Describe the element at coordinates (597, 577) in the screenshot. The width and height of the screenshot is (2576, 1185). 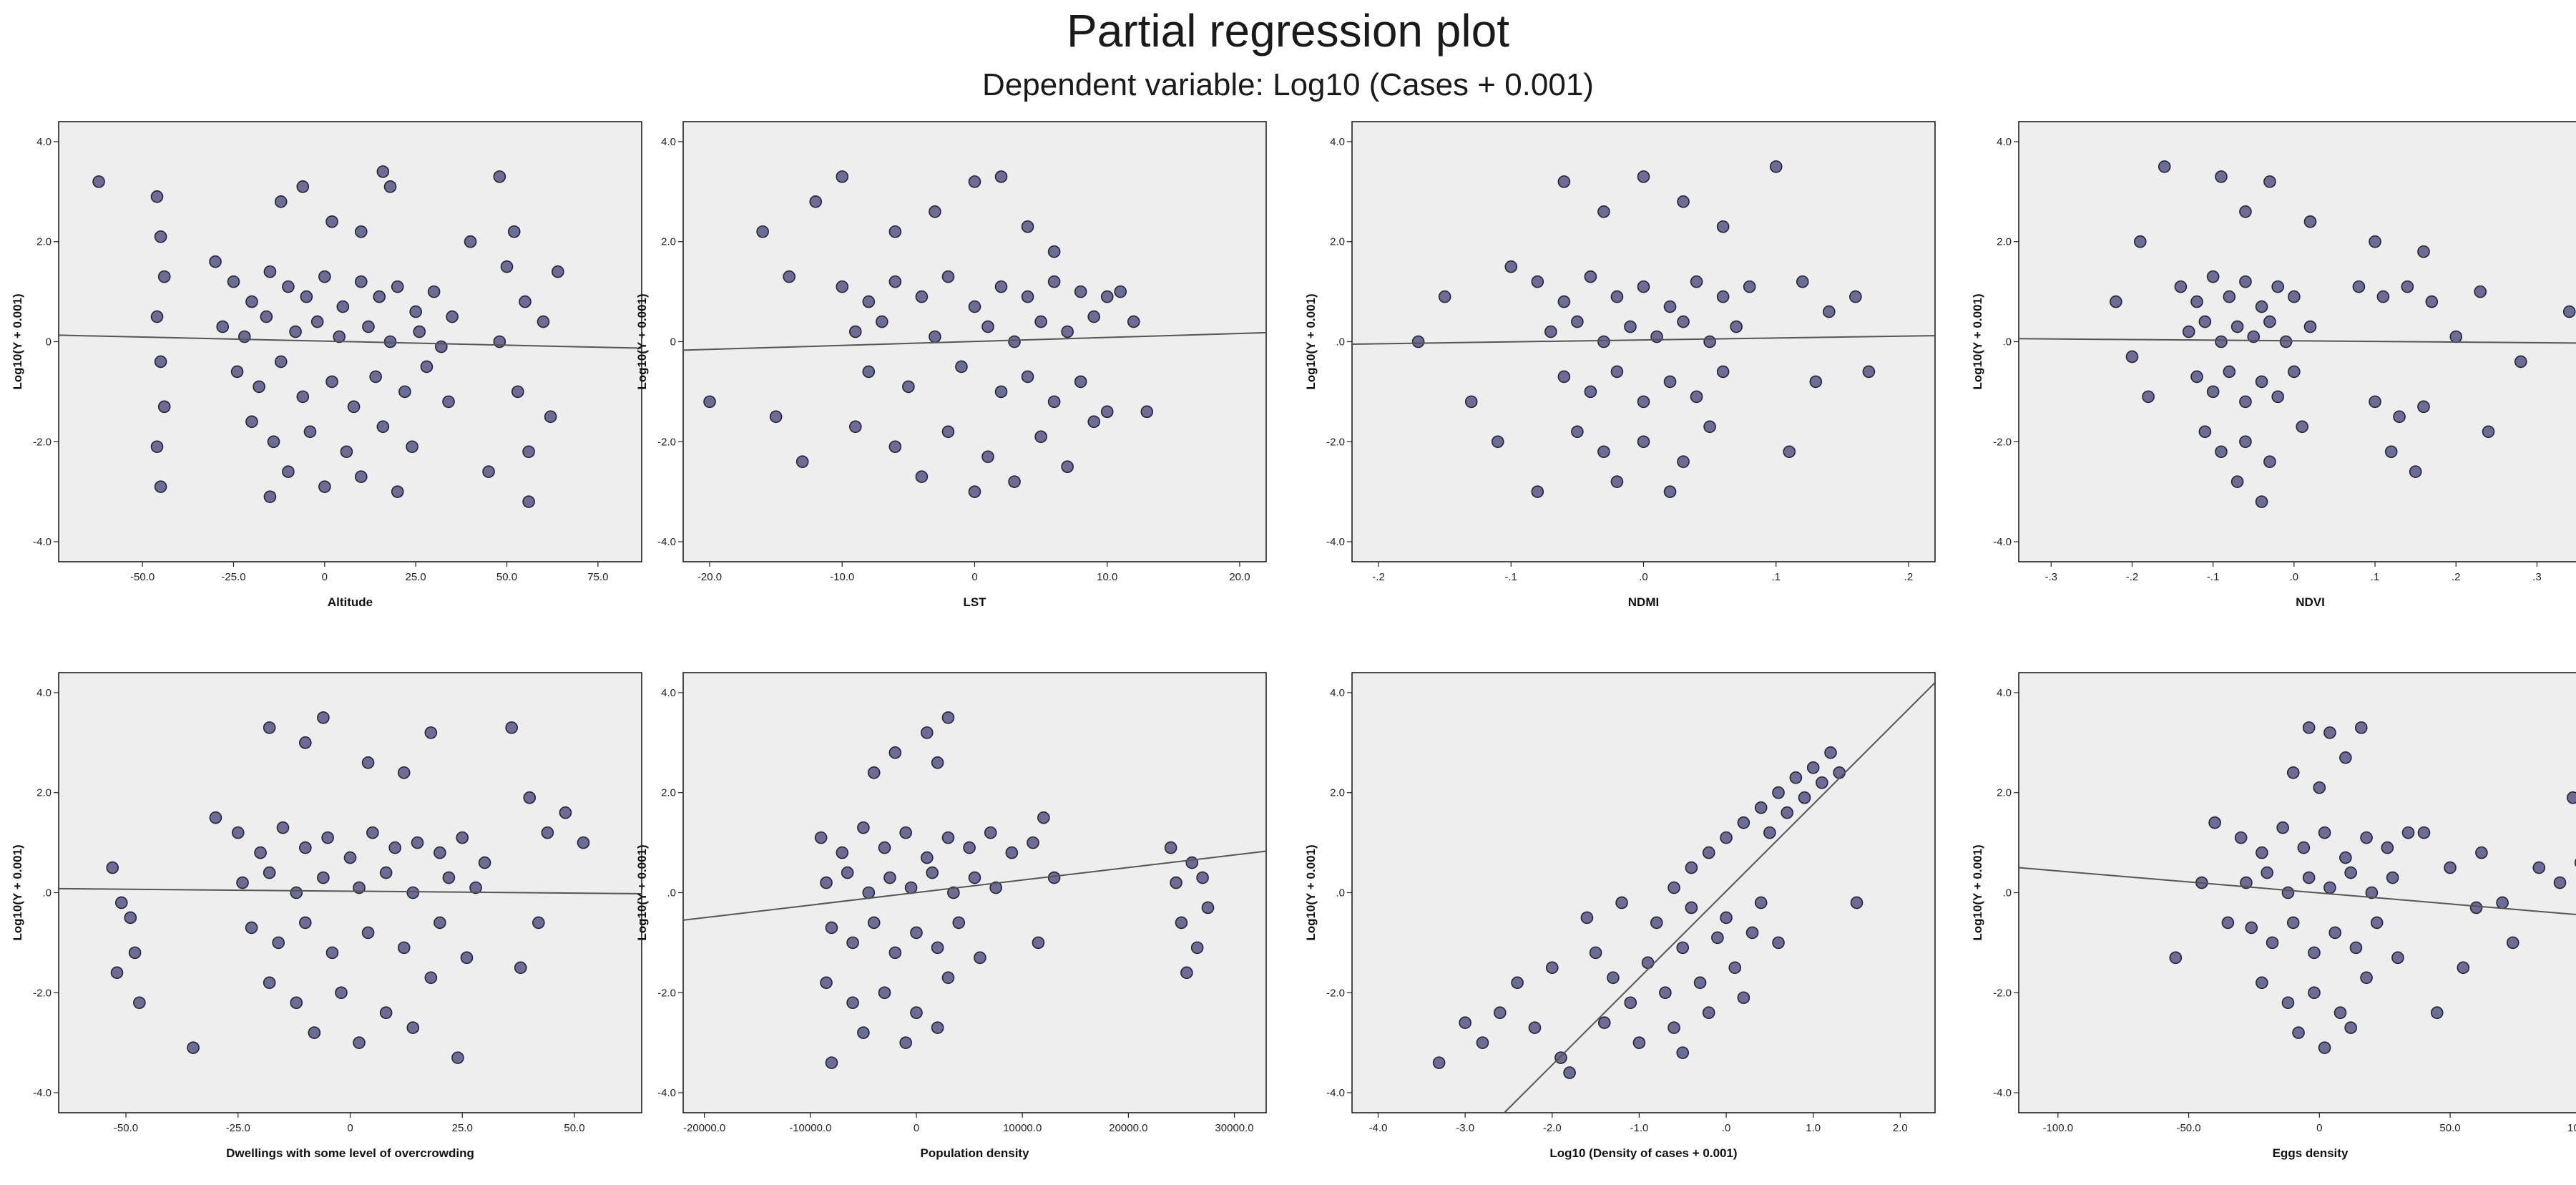
I see `x-tick-label: 75.0` at that location.